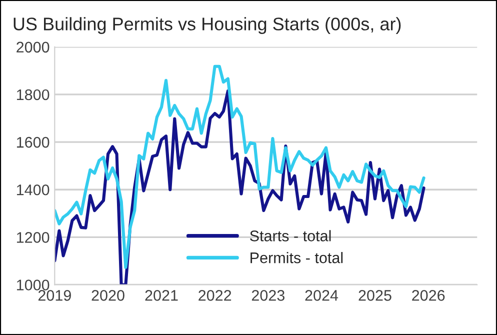 This screenshot has width=497, height=335. What do you see at coordinates (296, 258) in the screenshot?
I see `legend-label: Permits - total` at bounding box center [296, 258].